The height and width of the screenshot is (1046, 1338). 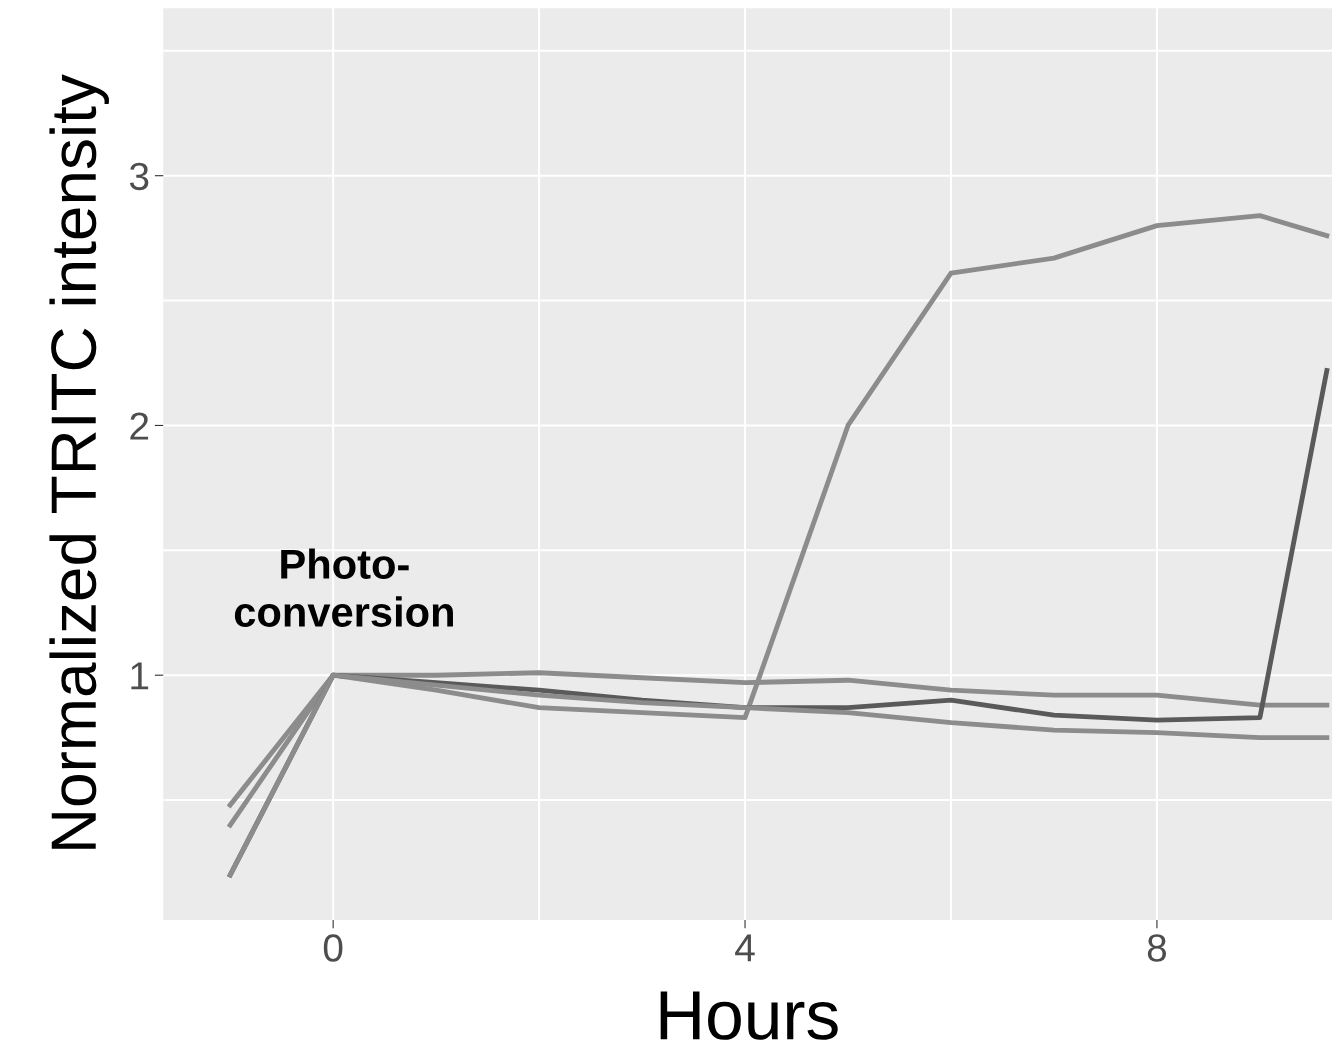 I want to click on y-tick-label: 2, so click(x=139, y=426).